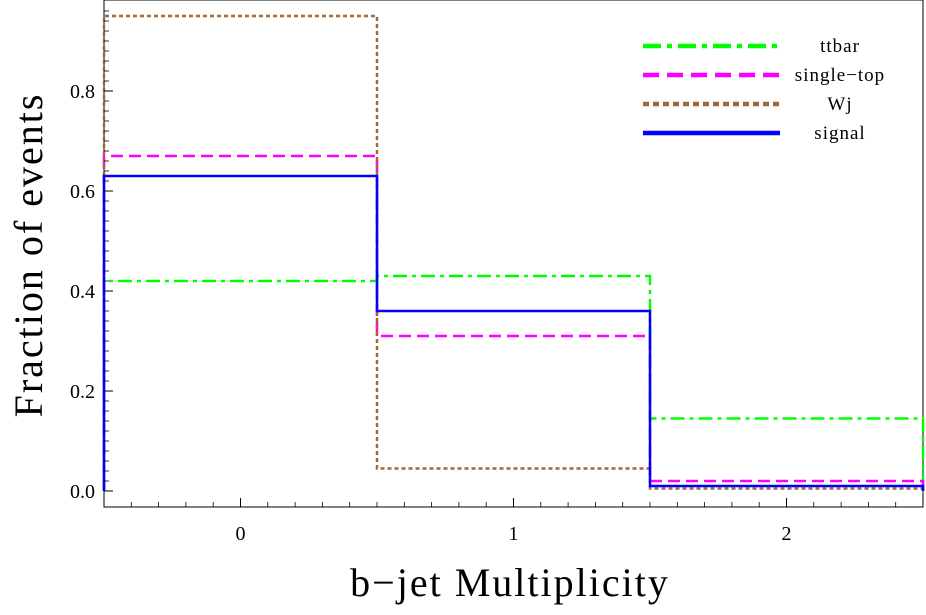 This screenshot has width=926, height=615. What do you see at coordinates (751, 46) in the screenshot?
I see `legend-item-ttbar: ttbar` at bounding box center [751, 46].